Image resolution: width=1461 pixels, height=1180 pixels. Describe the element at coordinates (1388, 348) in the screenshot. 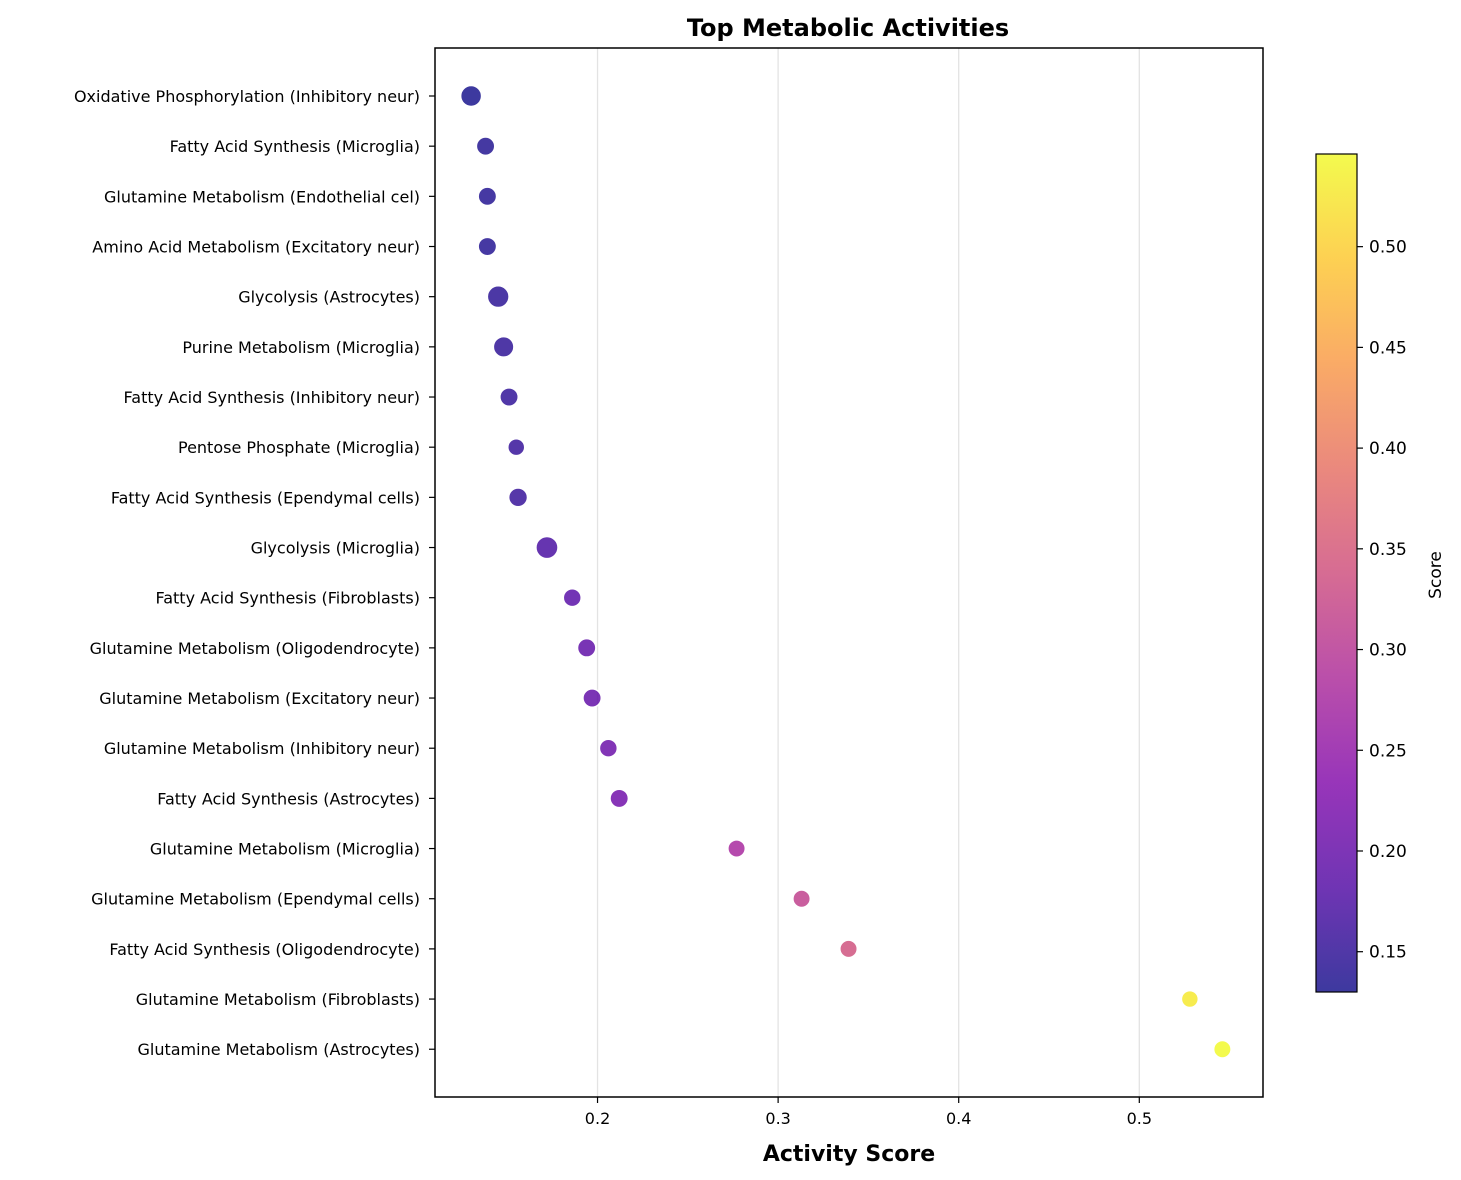

I see `colorbar-tick-label: 0.45` at that location.